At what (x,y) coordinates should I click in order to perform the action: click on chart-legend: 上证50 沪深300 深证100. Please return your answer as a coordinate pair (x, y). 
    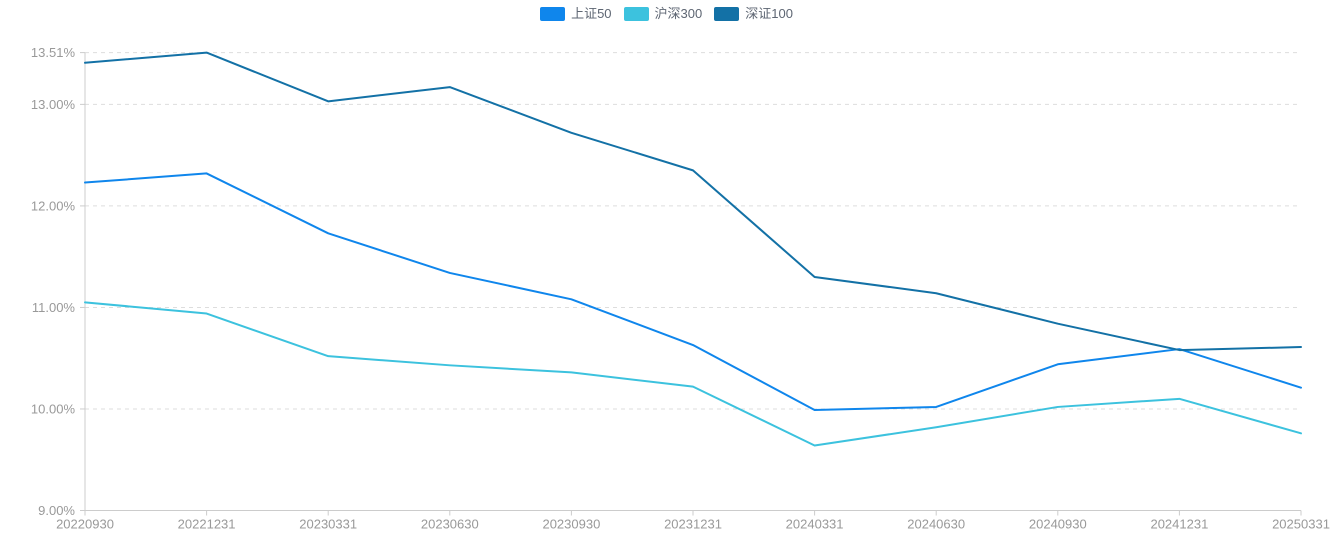
    Looking at the image, I should click on (666, 14).